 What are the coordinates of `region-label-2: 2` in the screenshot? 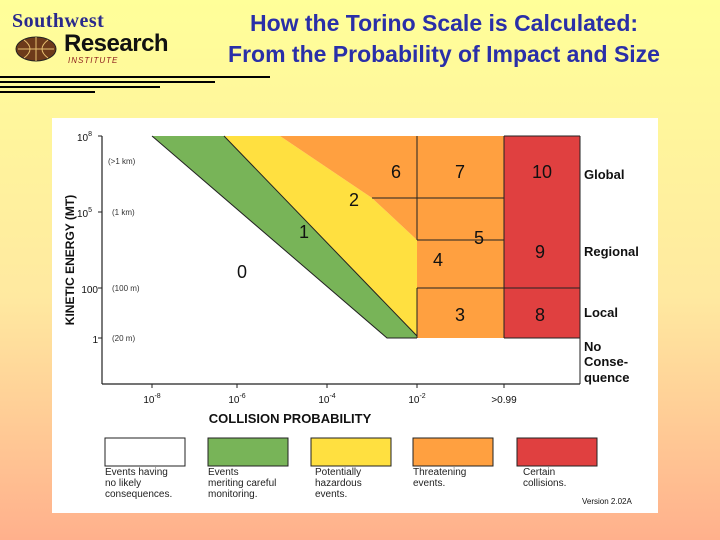 It's located at (354, 200).